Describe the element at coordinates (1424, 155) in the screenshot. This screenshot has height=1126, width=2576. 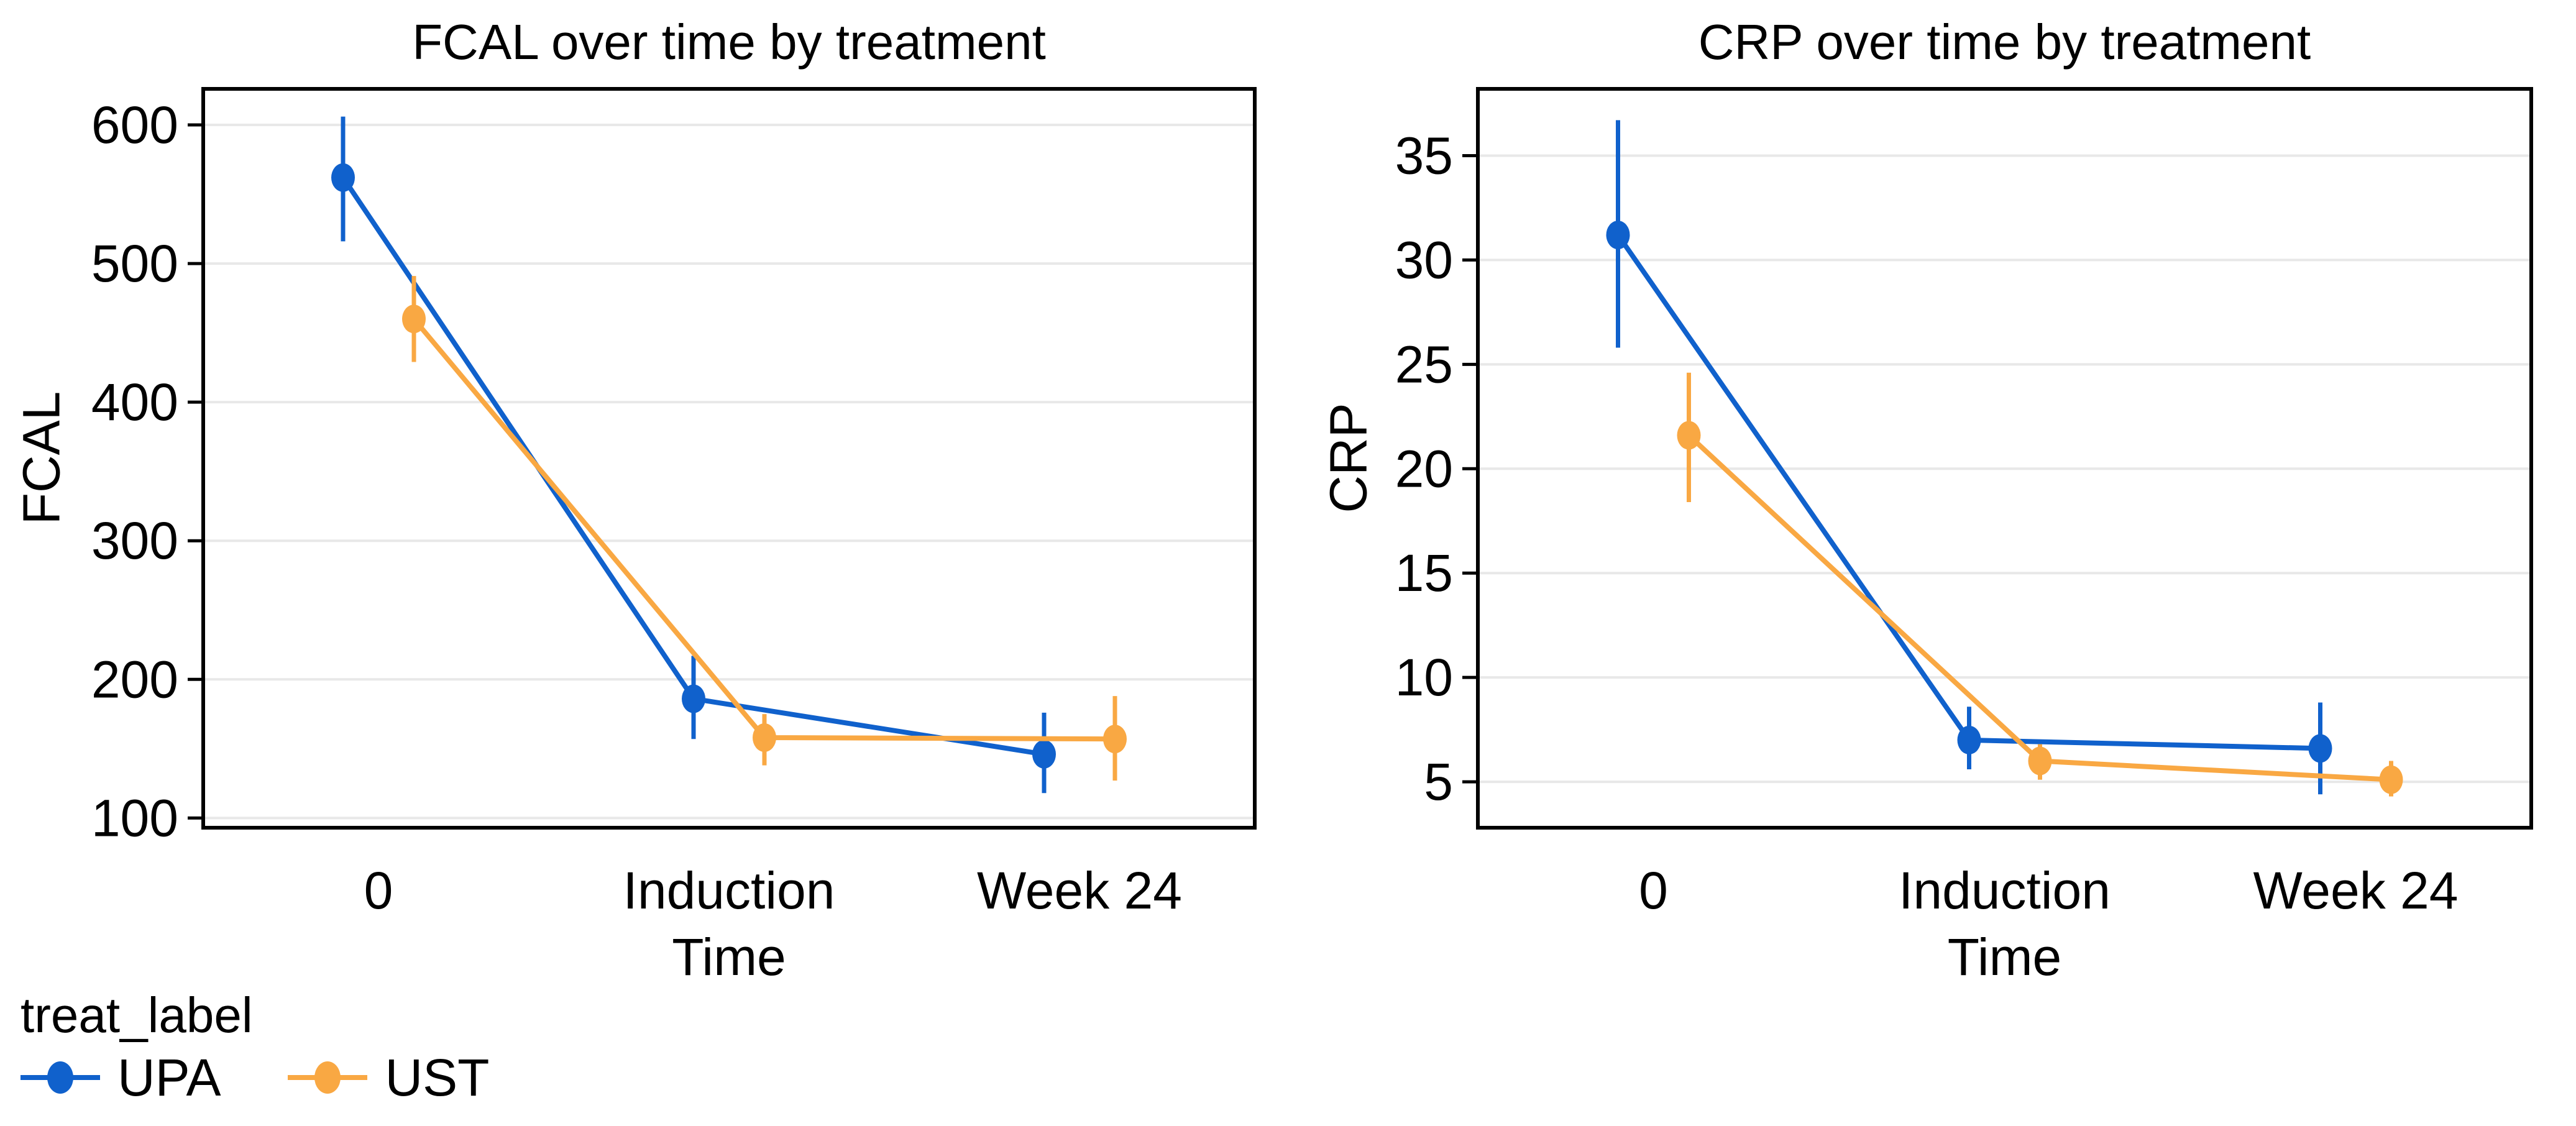
I see `y-tick-label: 35` at that location.